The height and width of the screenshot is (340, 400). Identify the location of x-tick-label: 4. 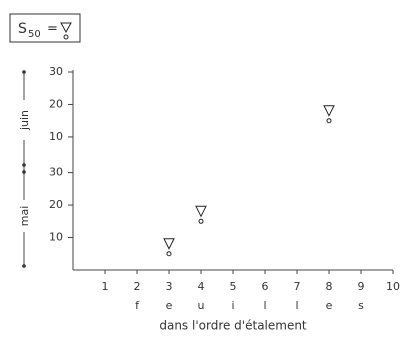
(201, 286).